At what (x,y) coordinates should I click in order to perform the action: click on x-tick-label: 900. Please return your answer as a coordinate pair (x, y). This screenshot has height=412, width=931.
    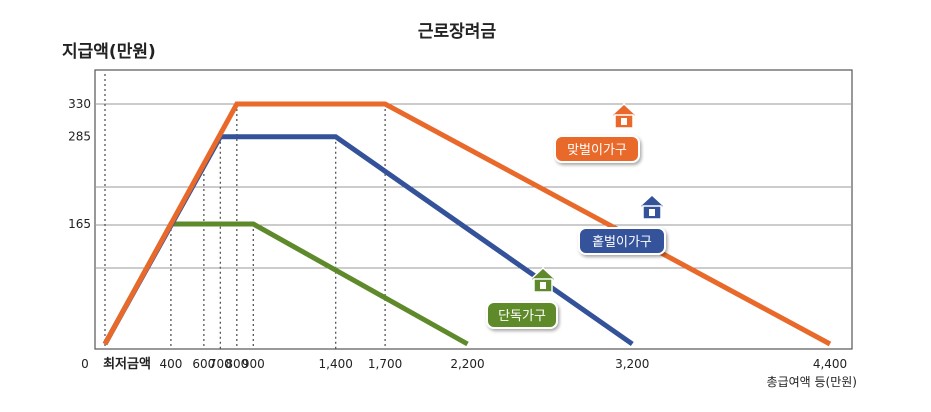
    Looking at the image, I should click on (253, 364).